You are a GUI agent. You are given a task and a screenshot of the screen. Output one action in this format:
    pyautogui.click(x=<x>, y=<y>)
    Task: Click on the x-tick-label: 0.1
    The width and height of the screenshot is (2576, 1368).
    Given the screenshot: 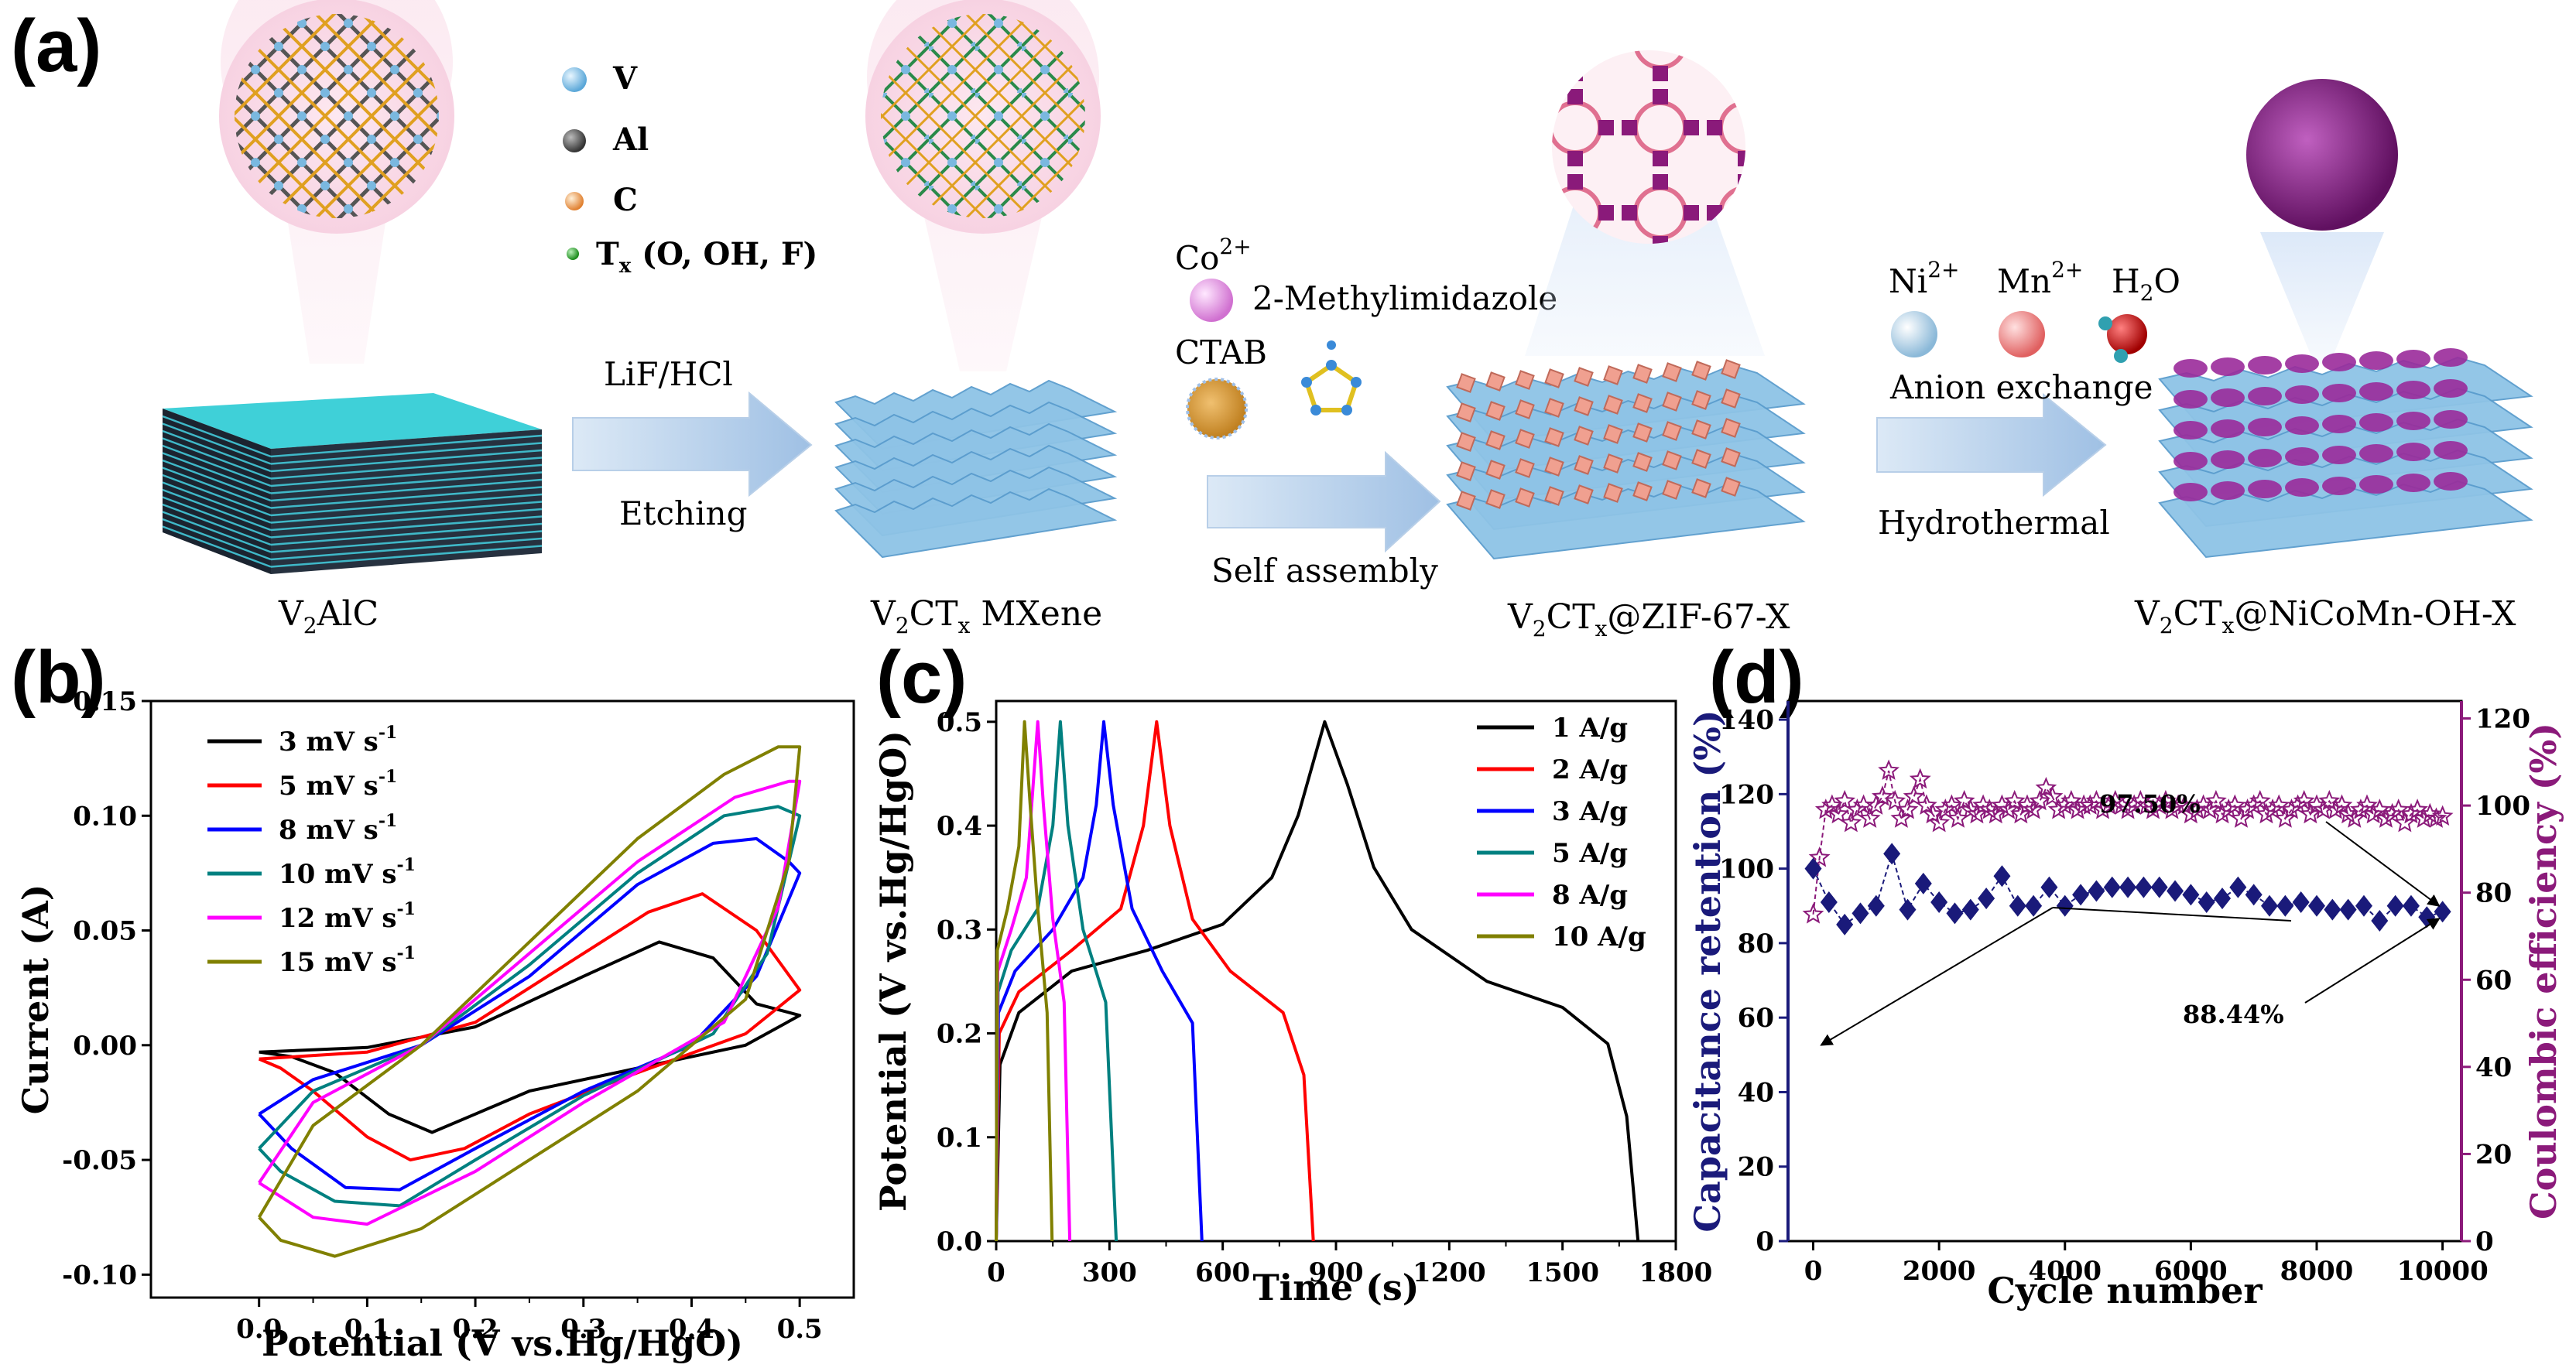 What is the action you would take?
    pyautogui.click(x=367, y=1330)
    